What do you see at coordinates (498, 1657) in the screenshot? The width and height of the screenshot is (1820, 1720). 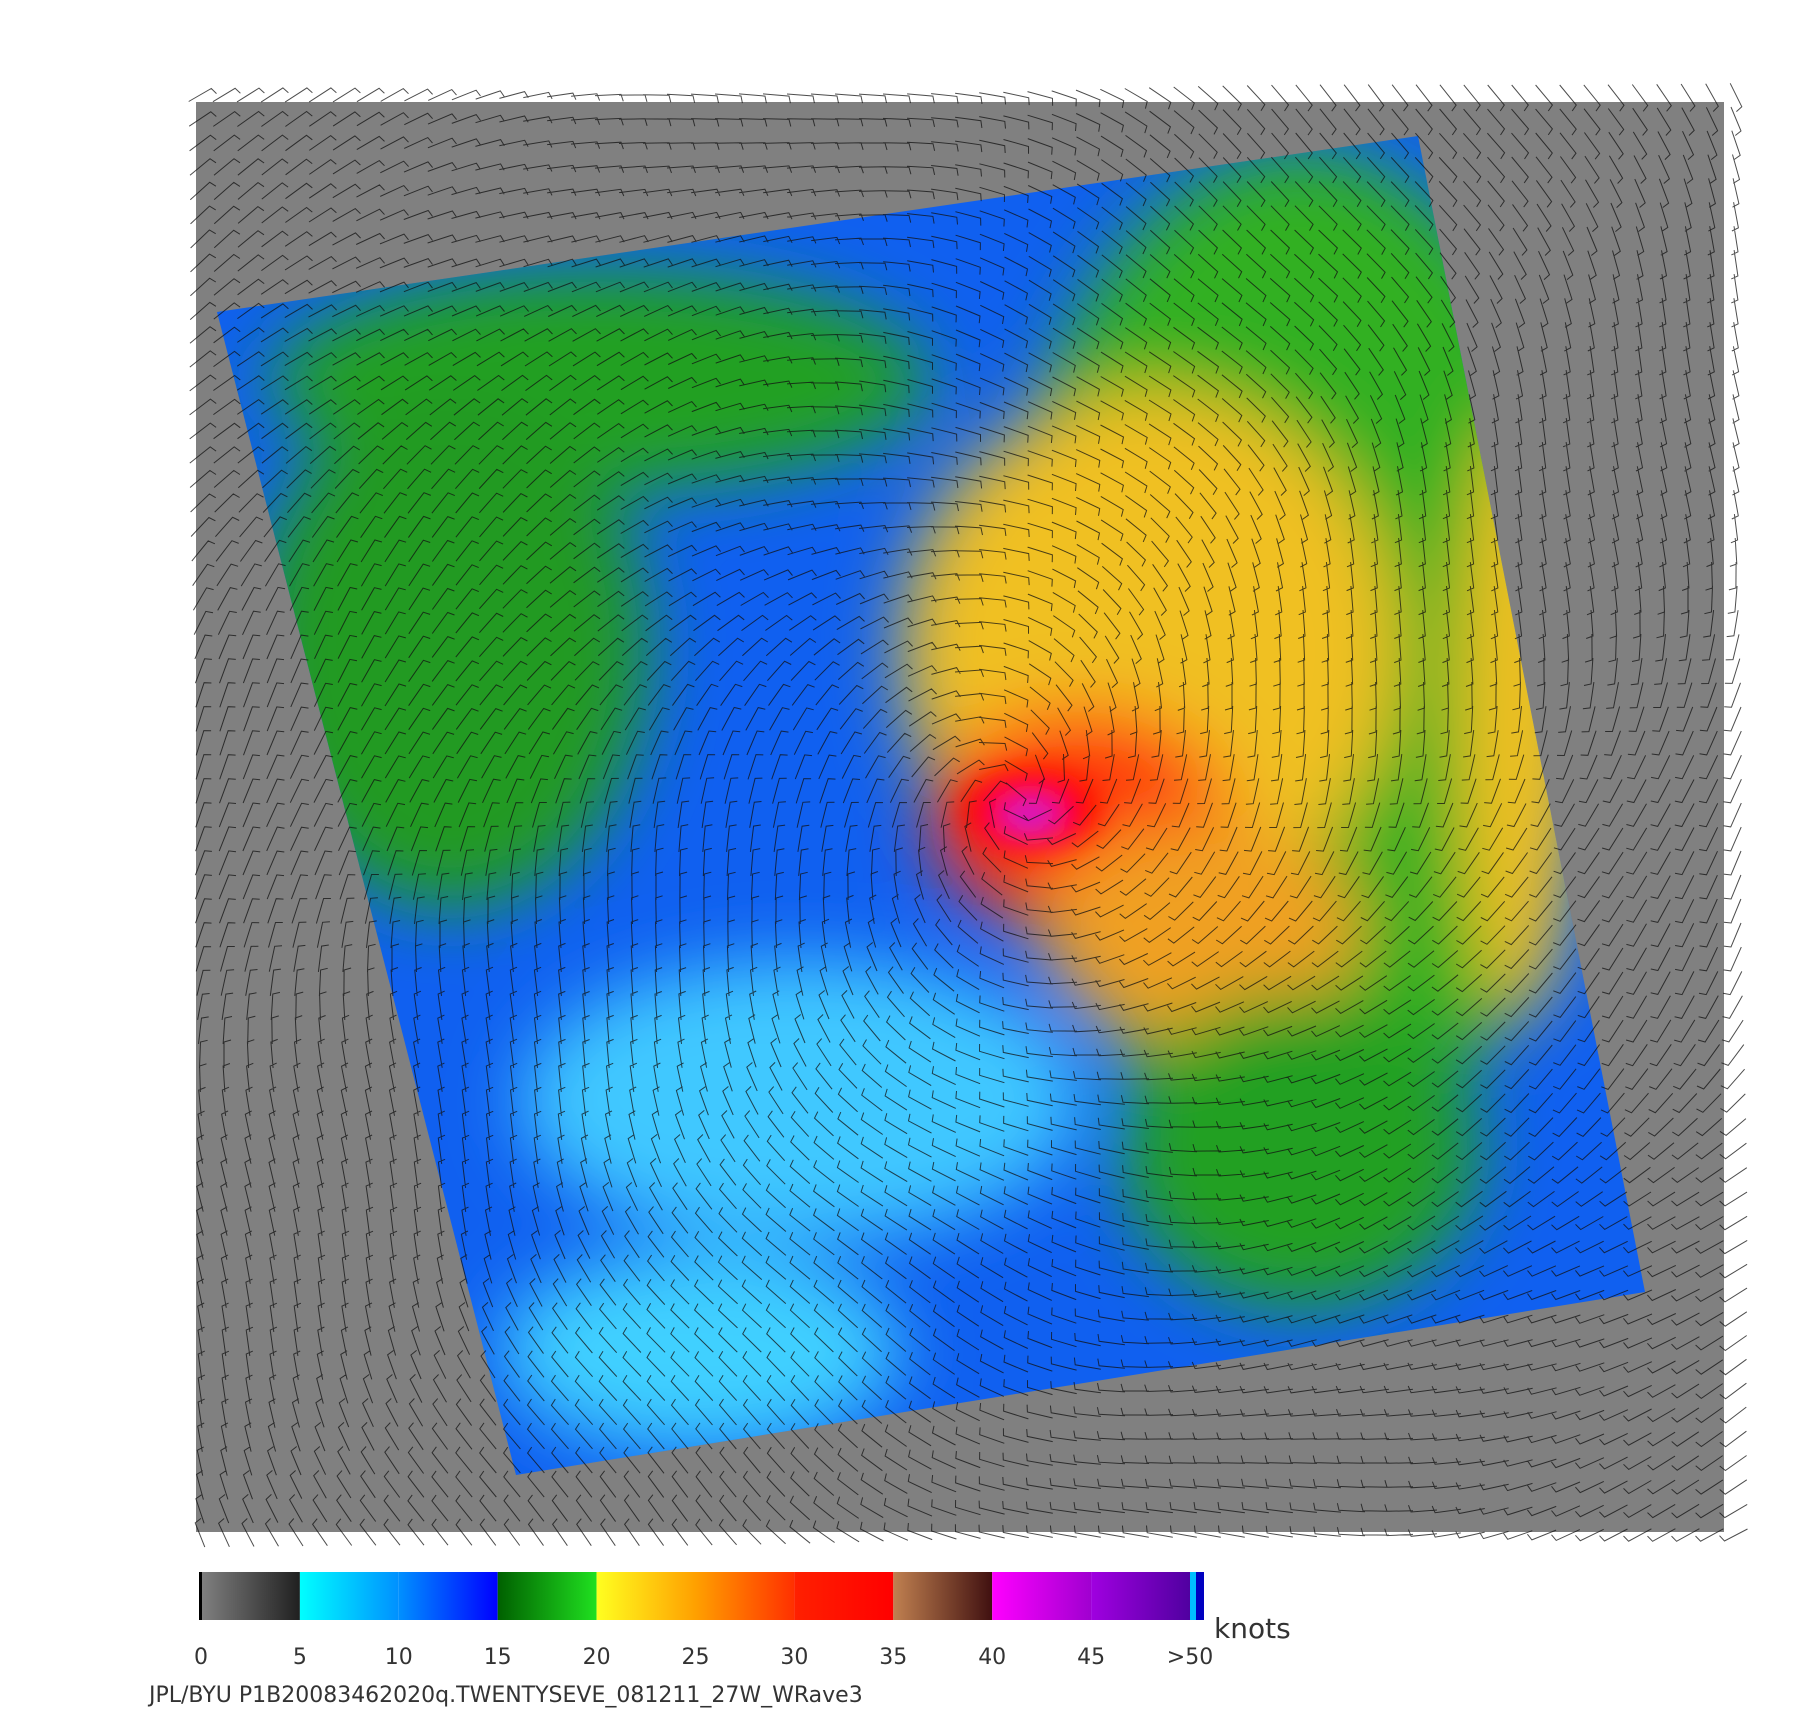 I see `tick-label: 15` at bounding box center [498, 1657].